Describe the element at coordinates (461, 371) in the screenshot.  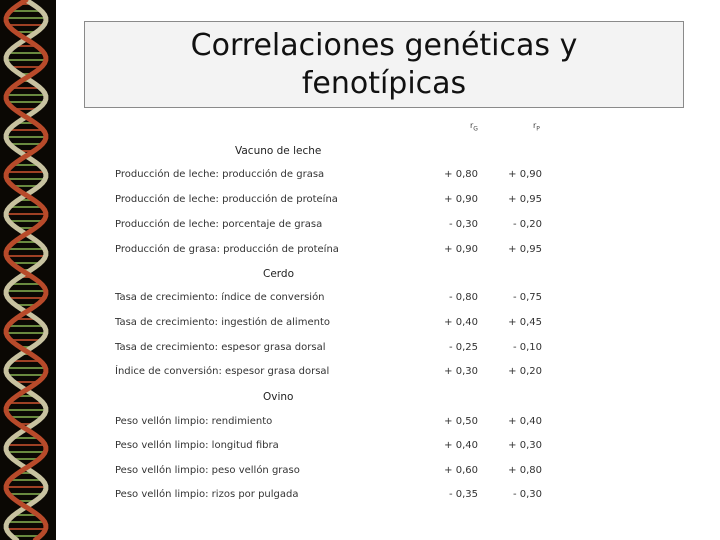
I see `row-rg-value: + 0,30` at that location.